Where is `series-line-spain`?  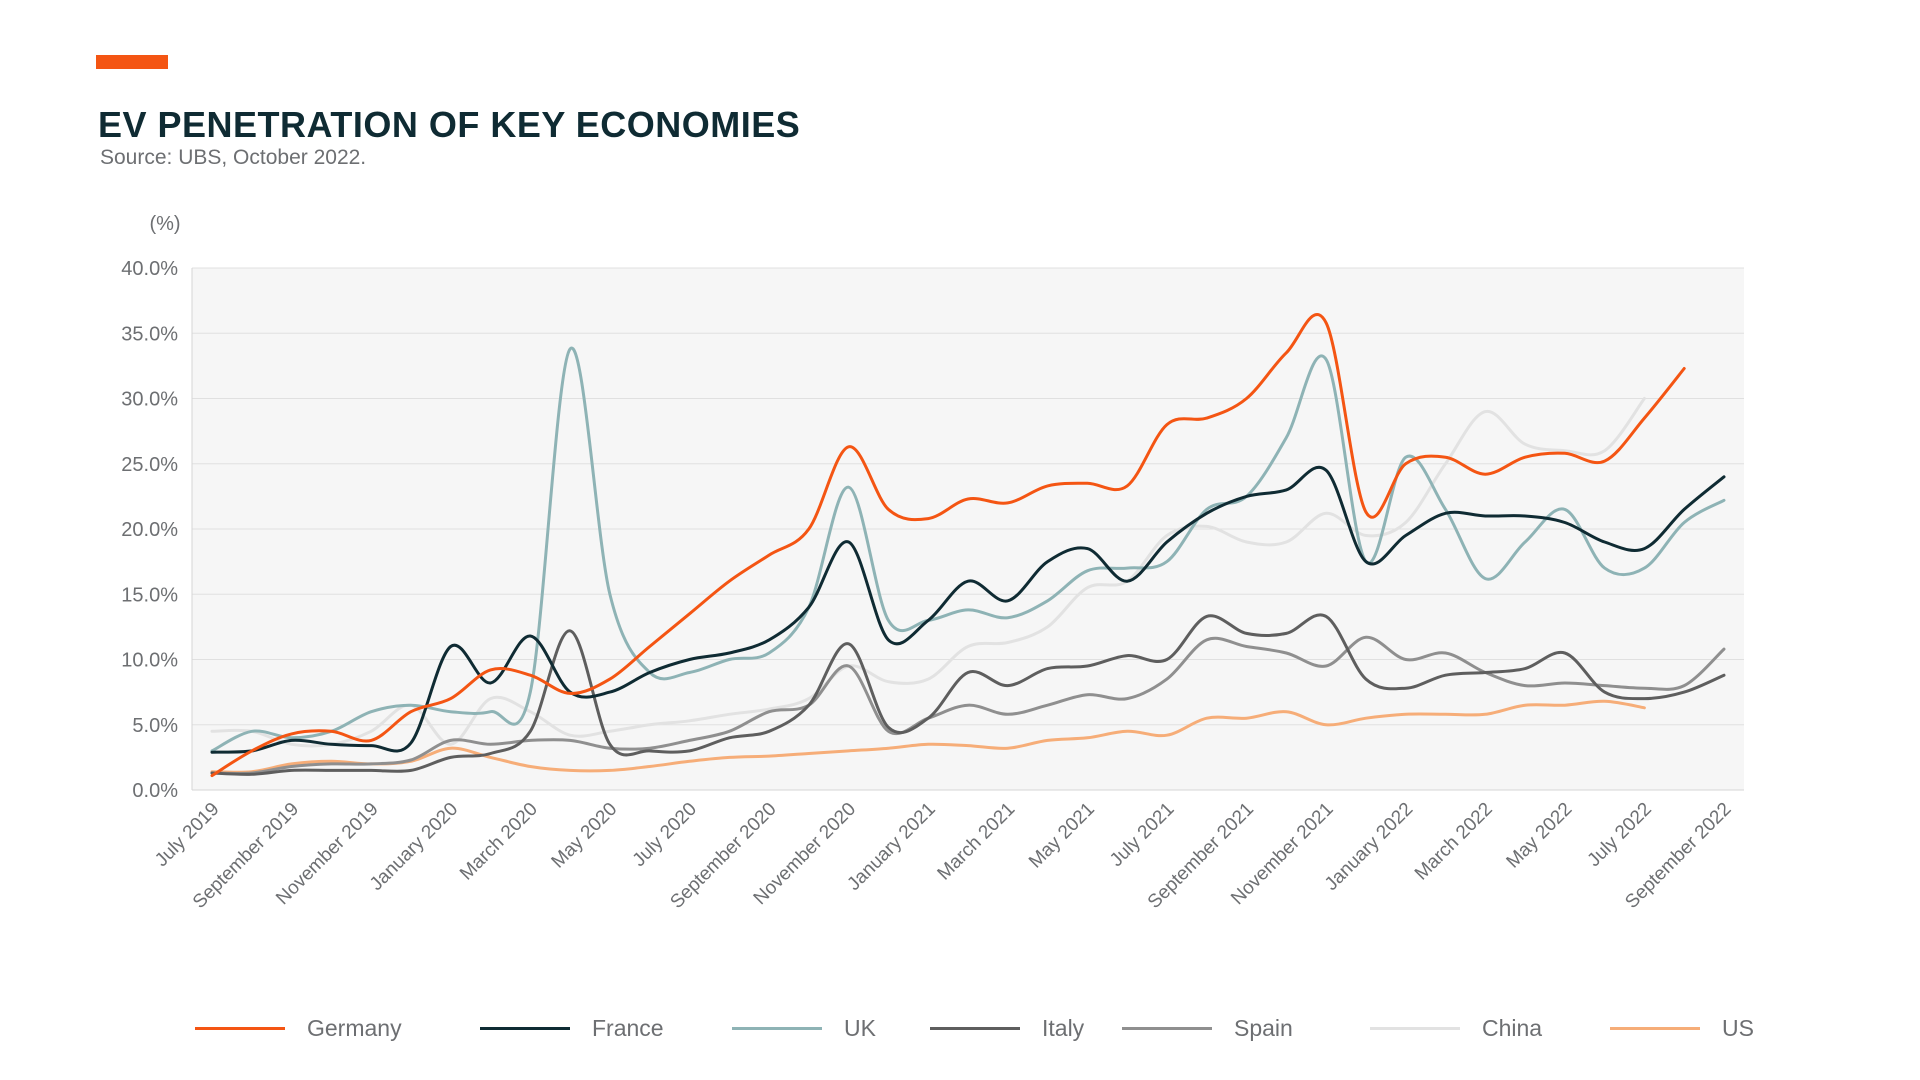 series-line-spain is located at coordinates (968, 705).